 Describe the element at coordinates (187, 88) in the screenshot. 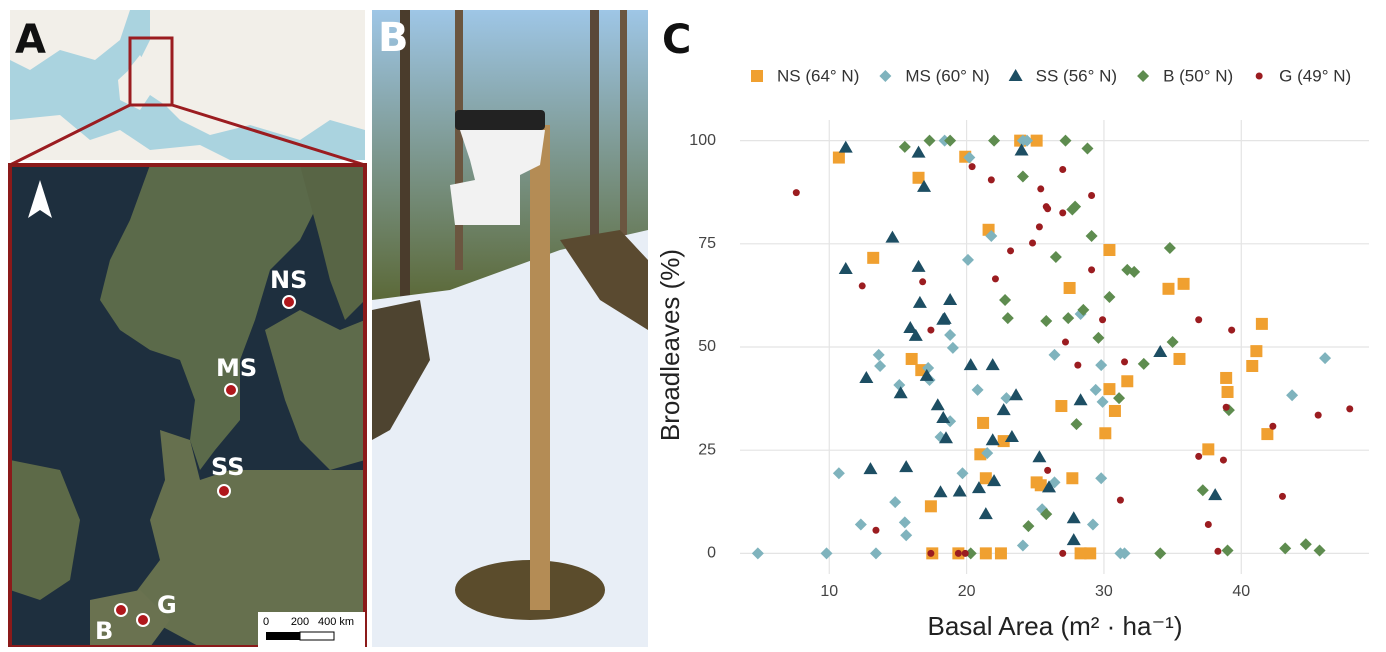

I see `world-map` at that location.